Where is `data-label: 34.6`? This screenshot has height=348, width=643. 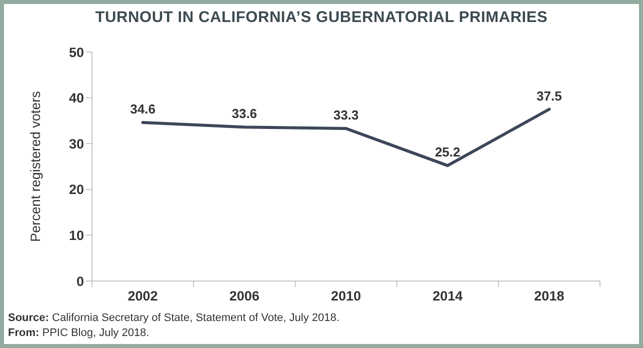 data-label: 34.6 is located at coordinates (143, 109).